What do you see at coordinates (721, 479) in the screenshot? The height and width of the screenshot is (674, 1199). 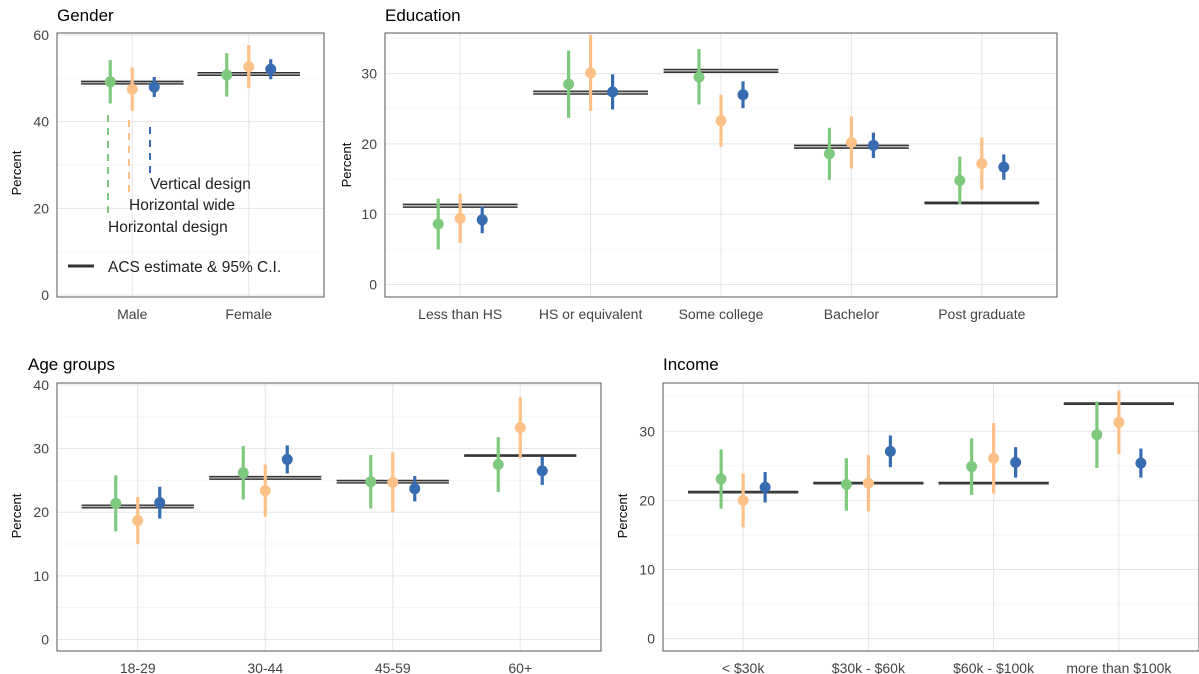 I see `income-horizontal-design-30k-point` at bounding box center [721, 479].